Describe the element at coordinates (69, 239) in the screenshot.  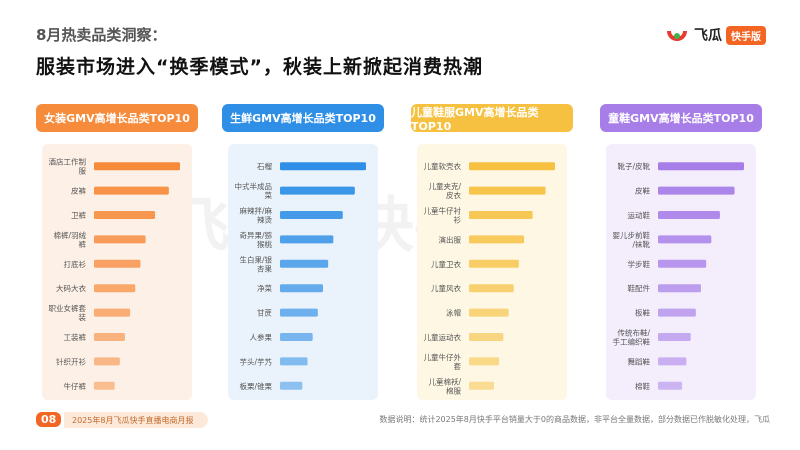
I see `category-label: 棉裤/羽绒裤` at that location.